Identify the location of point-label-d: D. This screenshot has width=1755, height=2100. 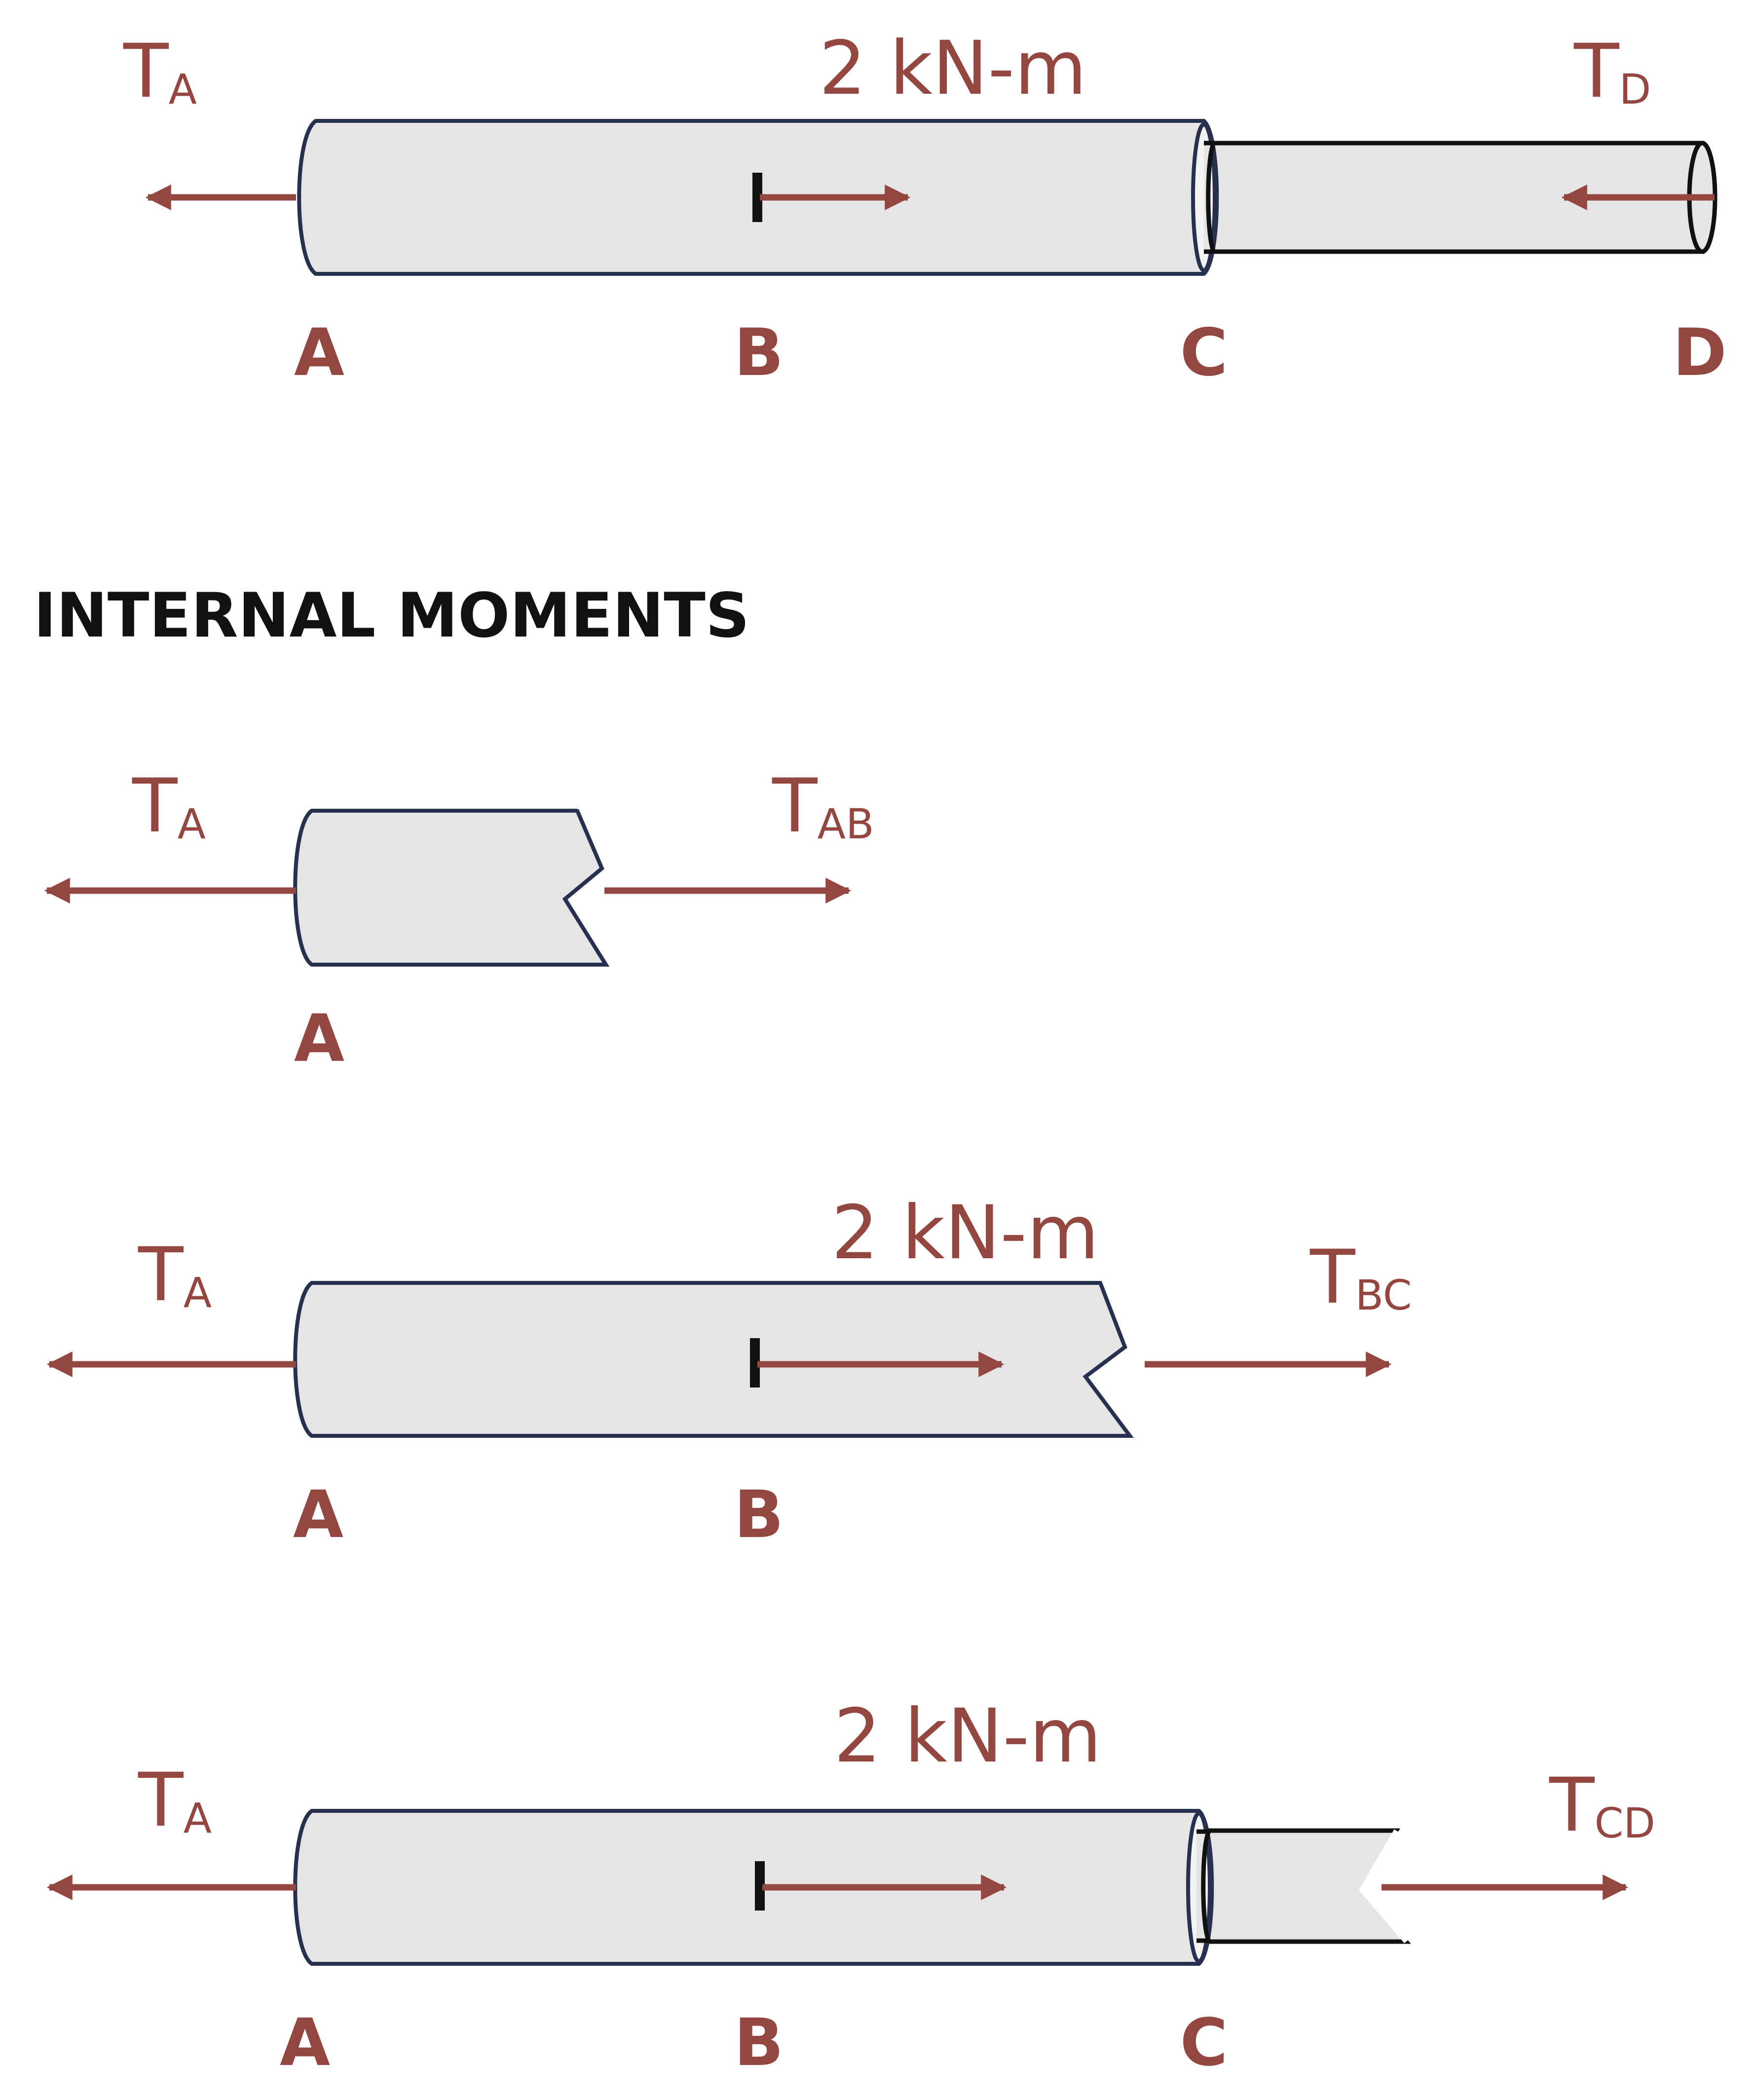
(1700, 353).